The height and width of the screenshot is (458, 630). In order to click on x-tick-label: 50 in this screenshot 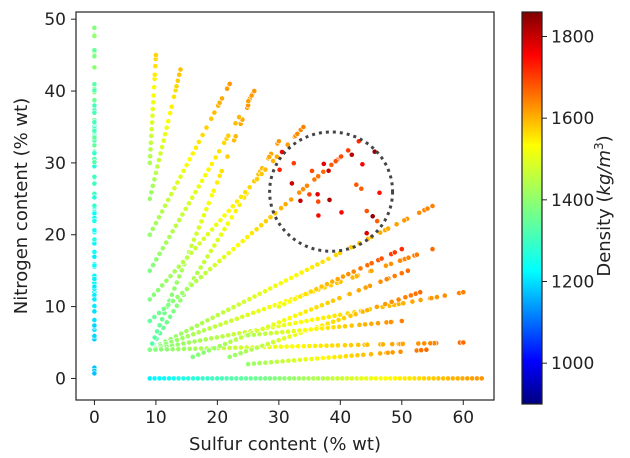, I will do `click(402, 418)`.